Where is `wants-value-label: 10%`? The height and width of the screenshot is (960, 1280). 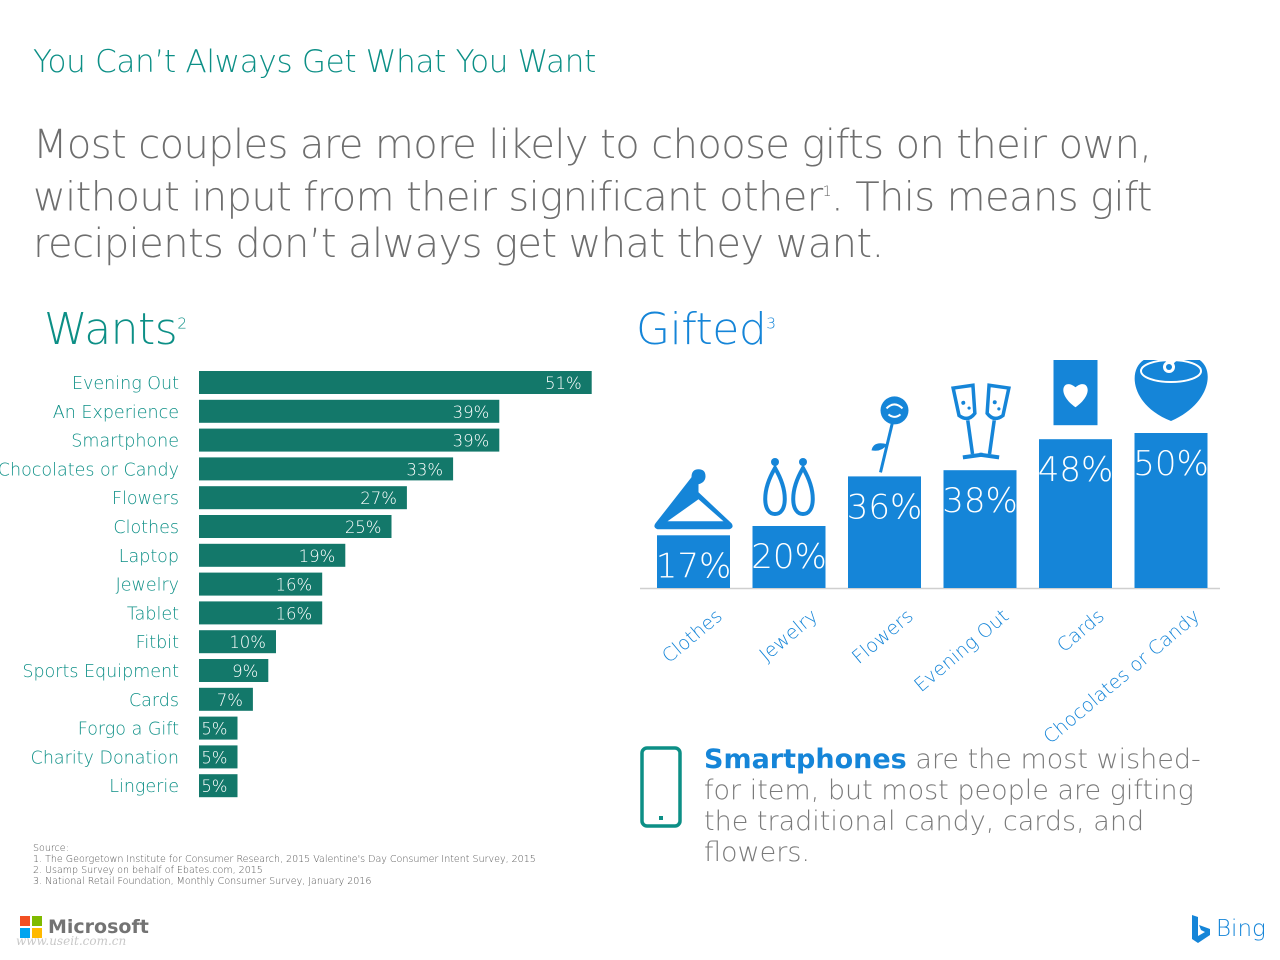
wants-value-label: 10% is located at coordinates (247, 642).